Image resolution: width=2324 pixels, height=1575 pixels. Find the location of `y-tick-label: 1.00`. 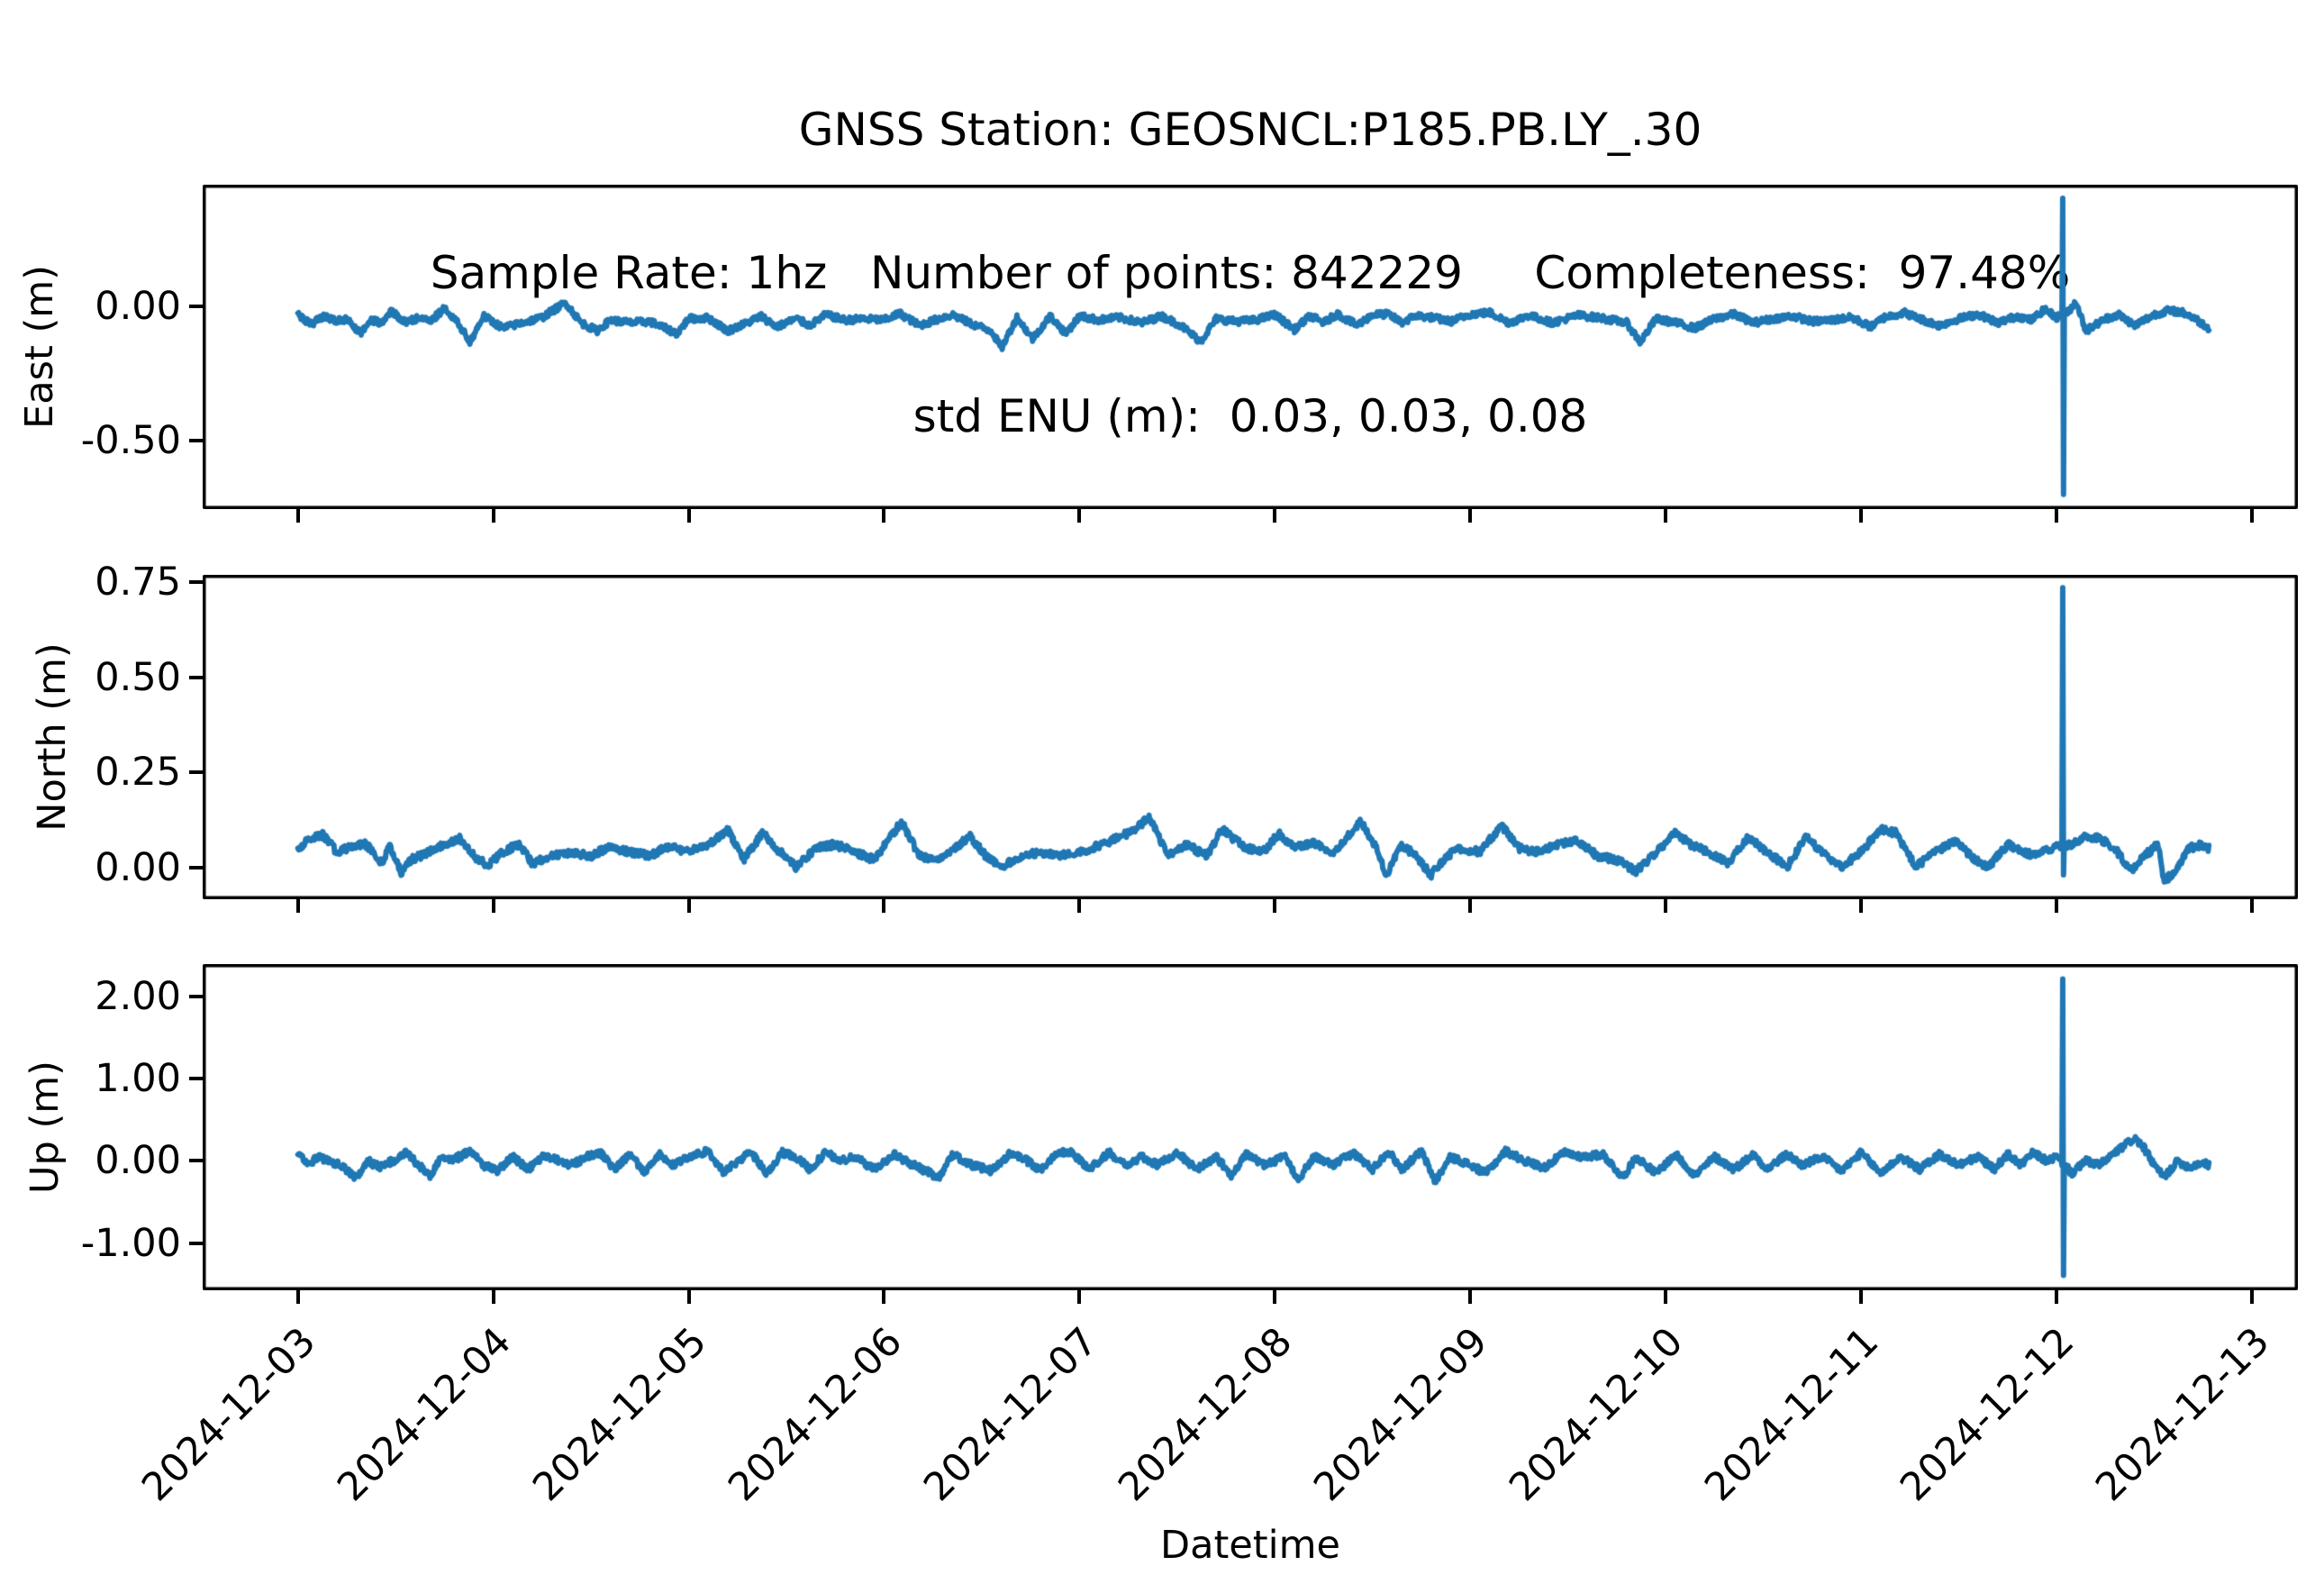

y-tick-label: 1.00 is located at coordinates (138, 1079).